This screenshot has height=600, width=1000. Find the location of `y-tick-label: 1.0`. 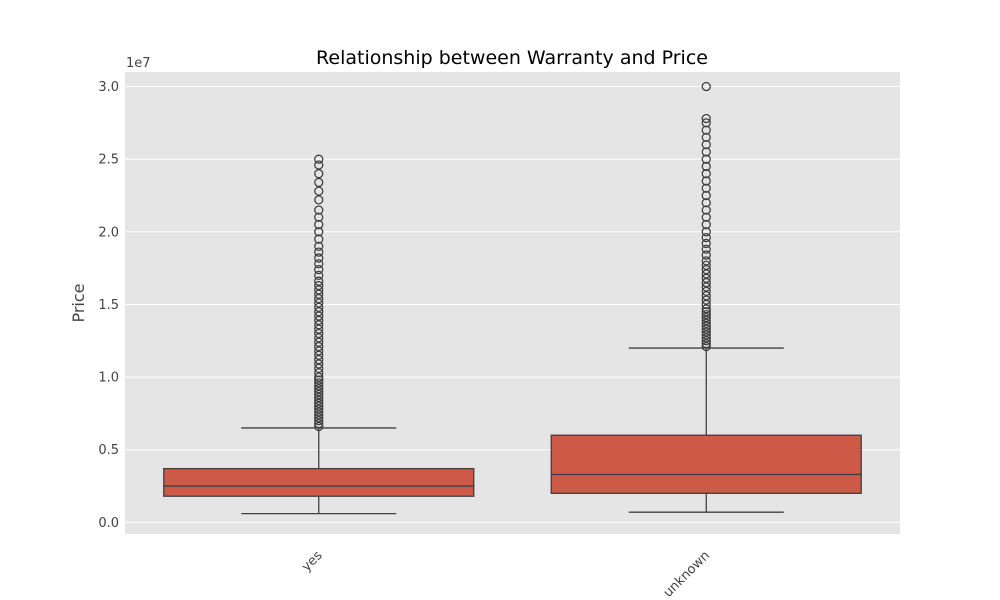

y-tick-label: 1.0 is located at coordinates (108, 378).